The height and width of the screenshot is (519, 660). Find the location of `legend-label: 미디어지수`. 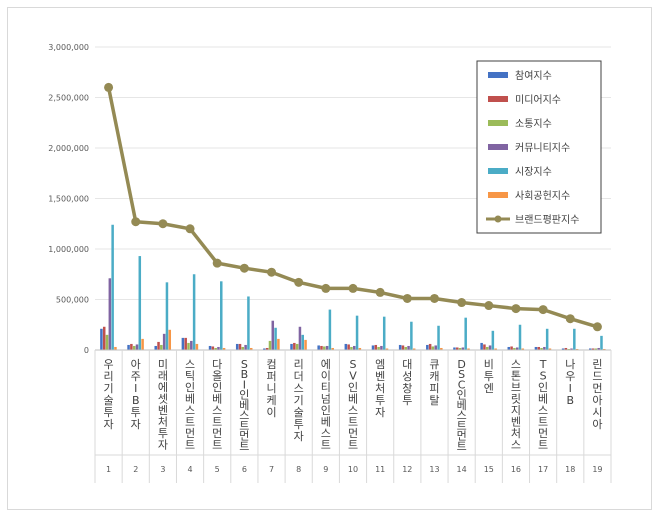

legend-label: 미디어지수 is located at coordinates (538, 100).